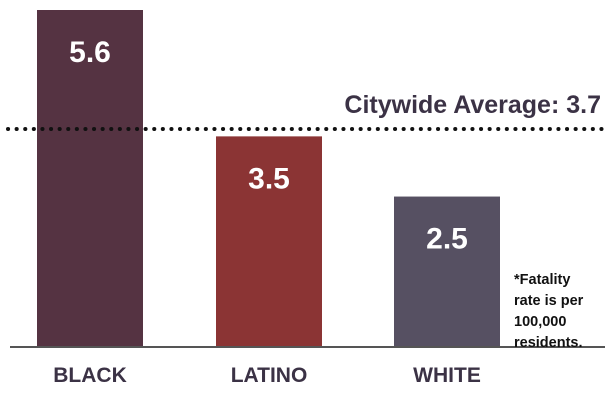 The width and height of the screenshot is (615, 409). I want to click on bar-white, so click(447, 271).